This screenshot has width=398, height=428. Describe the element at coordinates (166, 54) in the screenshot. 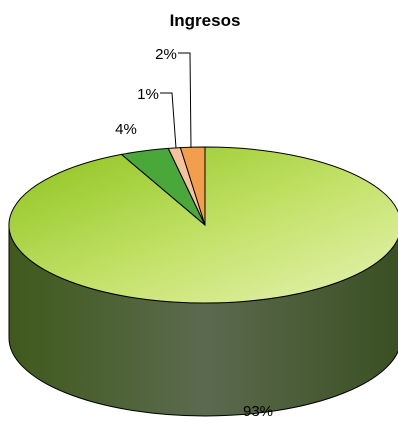

I see `data-label-4: 2%` at that location.